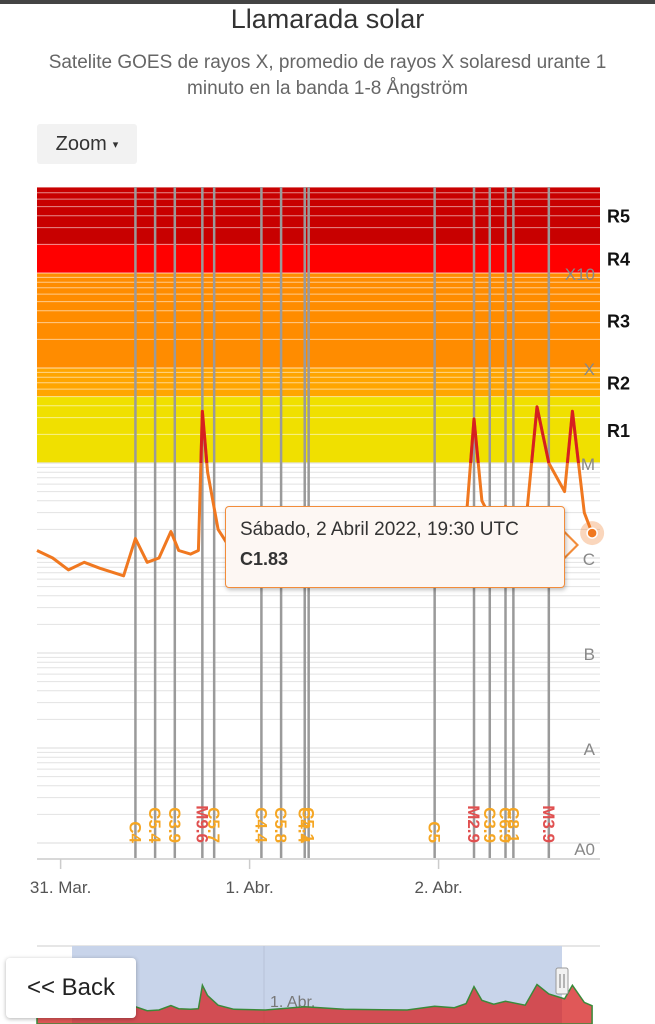 The image size is (655, 1024). Describe the element at coordinates (570, 545) in the screenshot. I see `tooltip-arrow-inner` at that location.